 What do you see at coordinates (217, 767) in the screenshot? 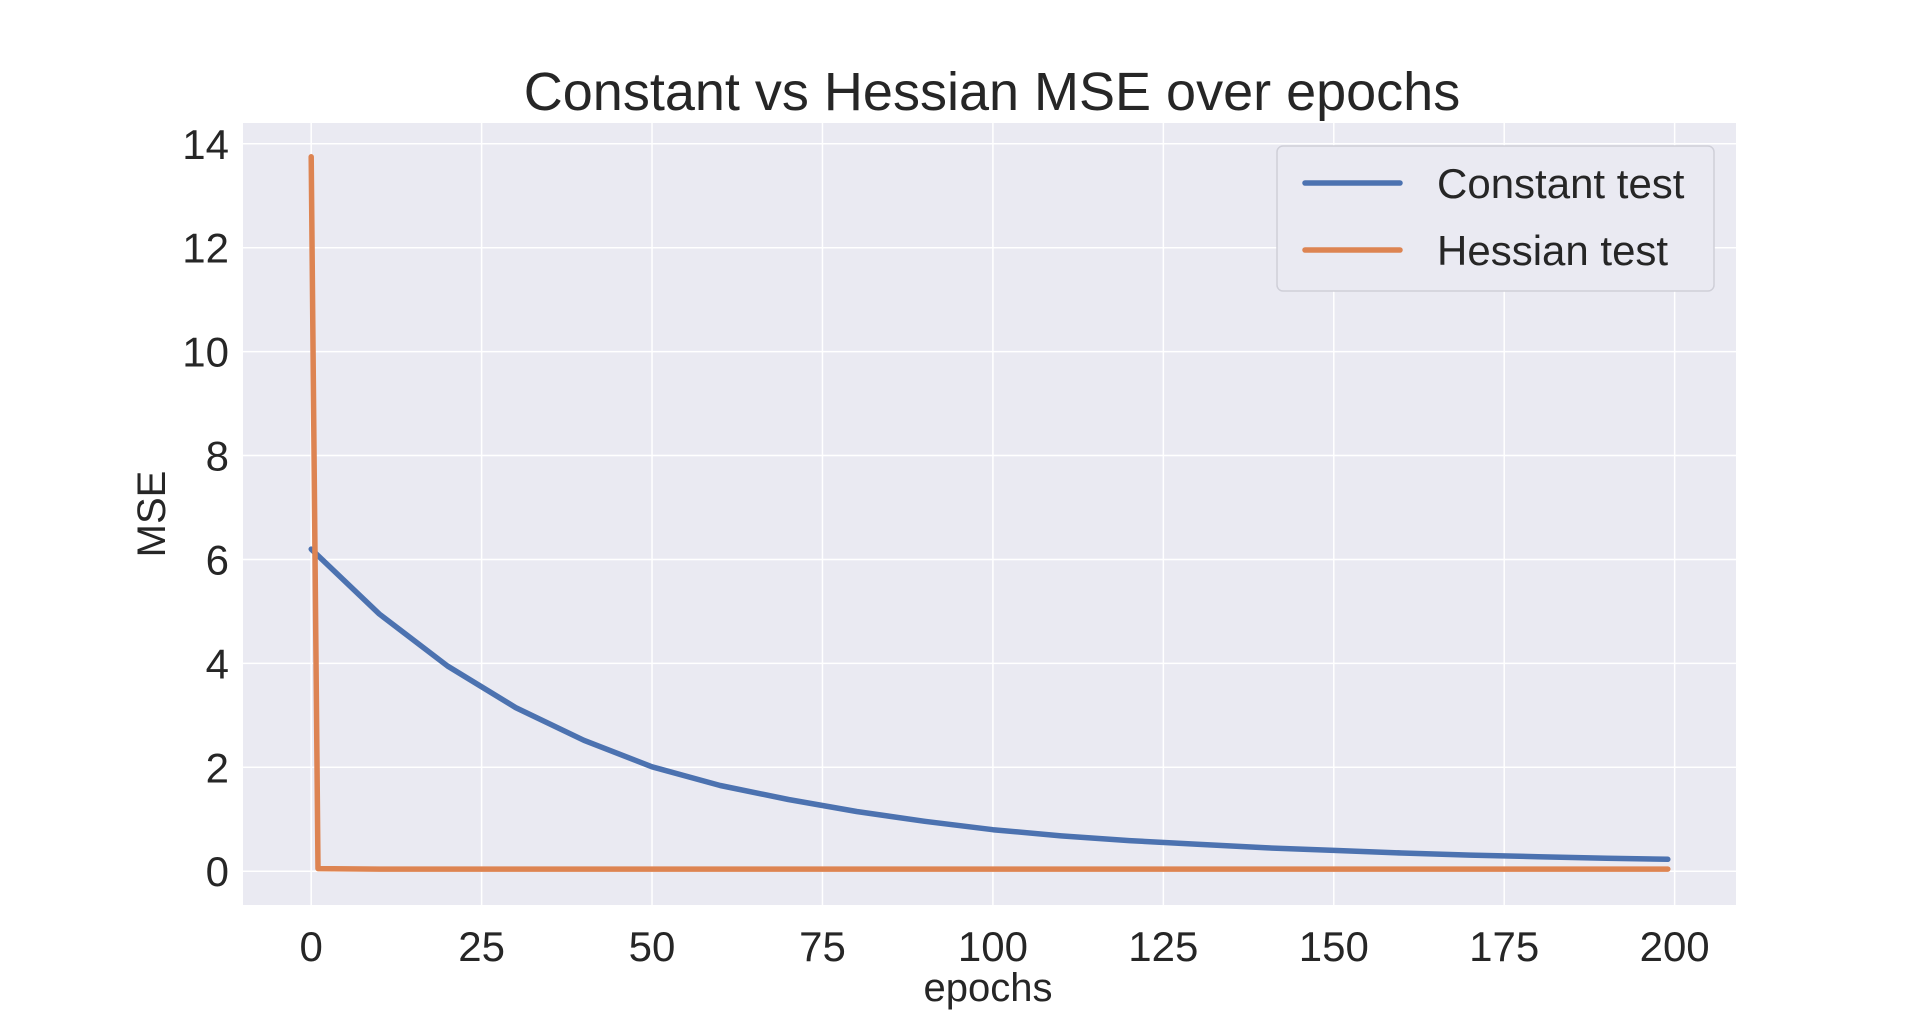
I see `y-tick-label: 2` at bounding box center [217, 767].